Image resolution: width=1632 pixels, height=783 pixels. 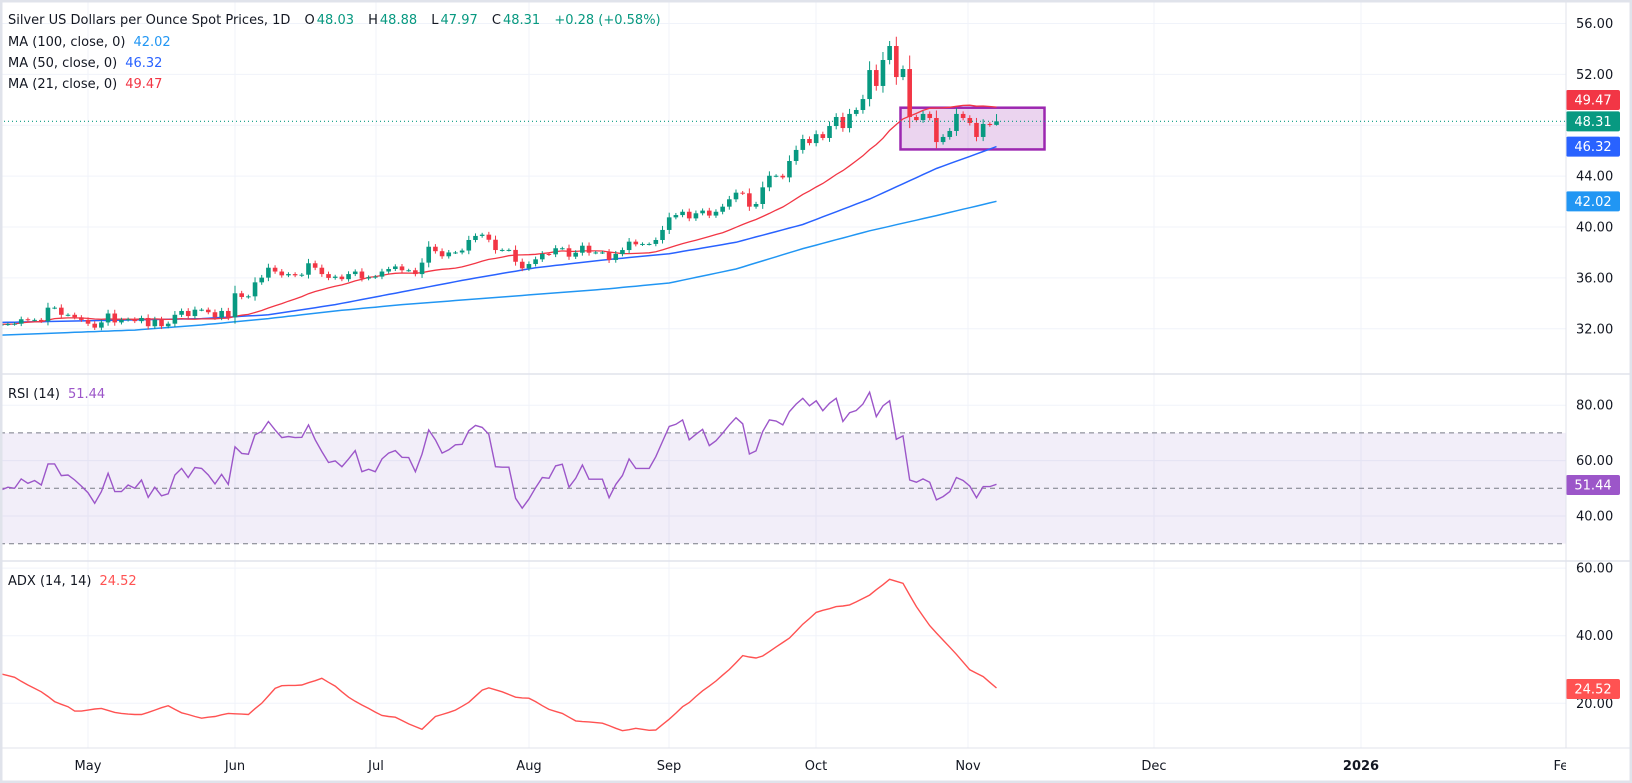 What do you see at coordinates (1594, 278) in the screenshot?
I see `price-tick-label: 36.00` at bounding box center [1594, 278].